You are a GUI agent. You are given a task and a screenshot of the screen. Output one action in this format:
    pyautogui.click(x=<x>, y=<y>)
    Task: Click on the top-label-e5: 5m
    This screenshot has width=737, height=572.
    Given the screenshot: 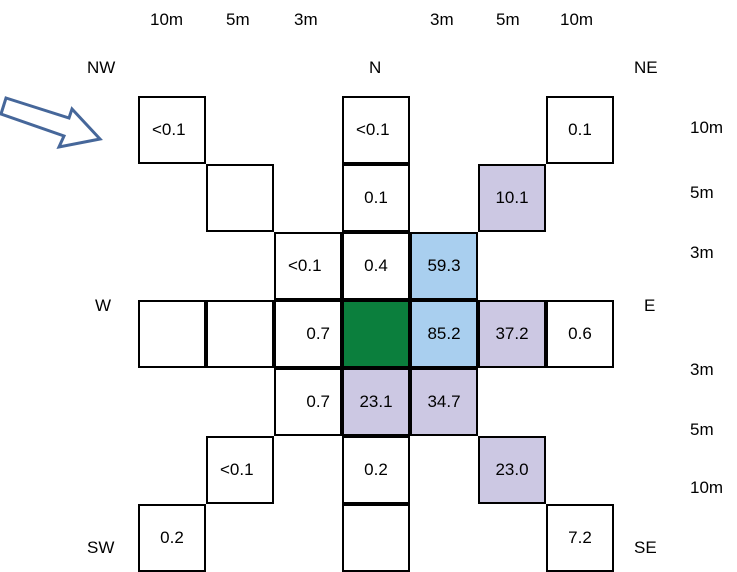 What is the action you would take?
    pyautogui.click(x=508, y=19)
    